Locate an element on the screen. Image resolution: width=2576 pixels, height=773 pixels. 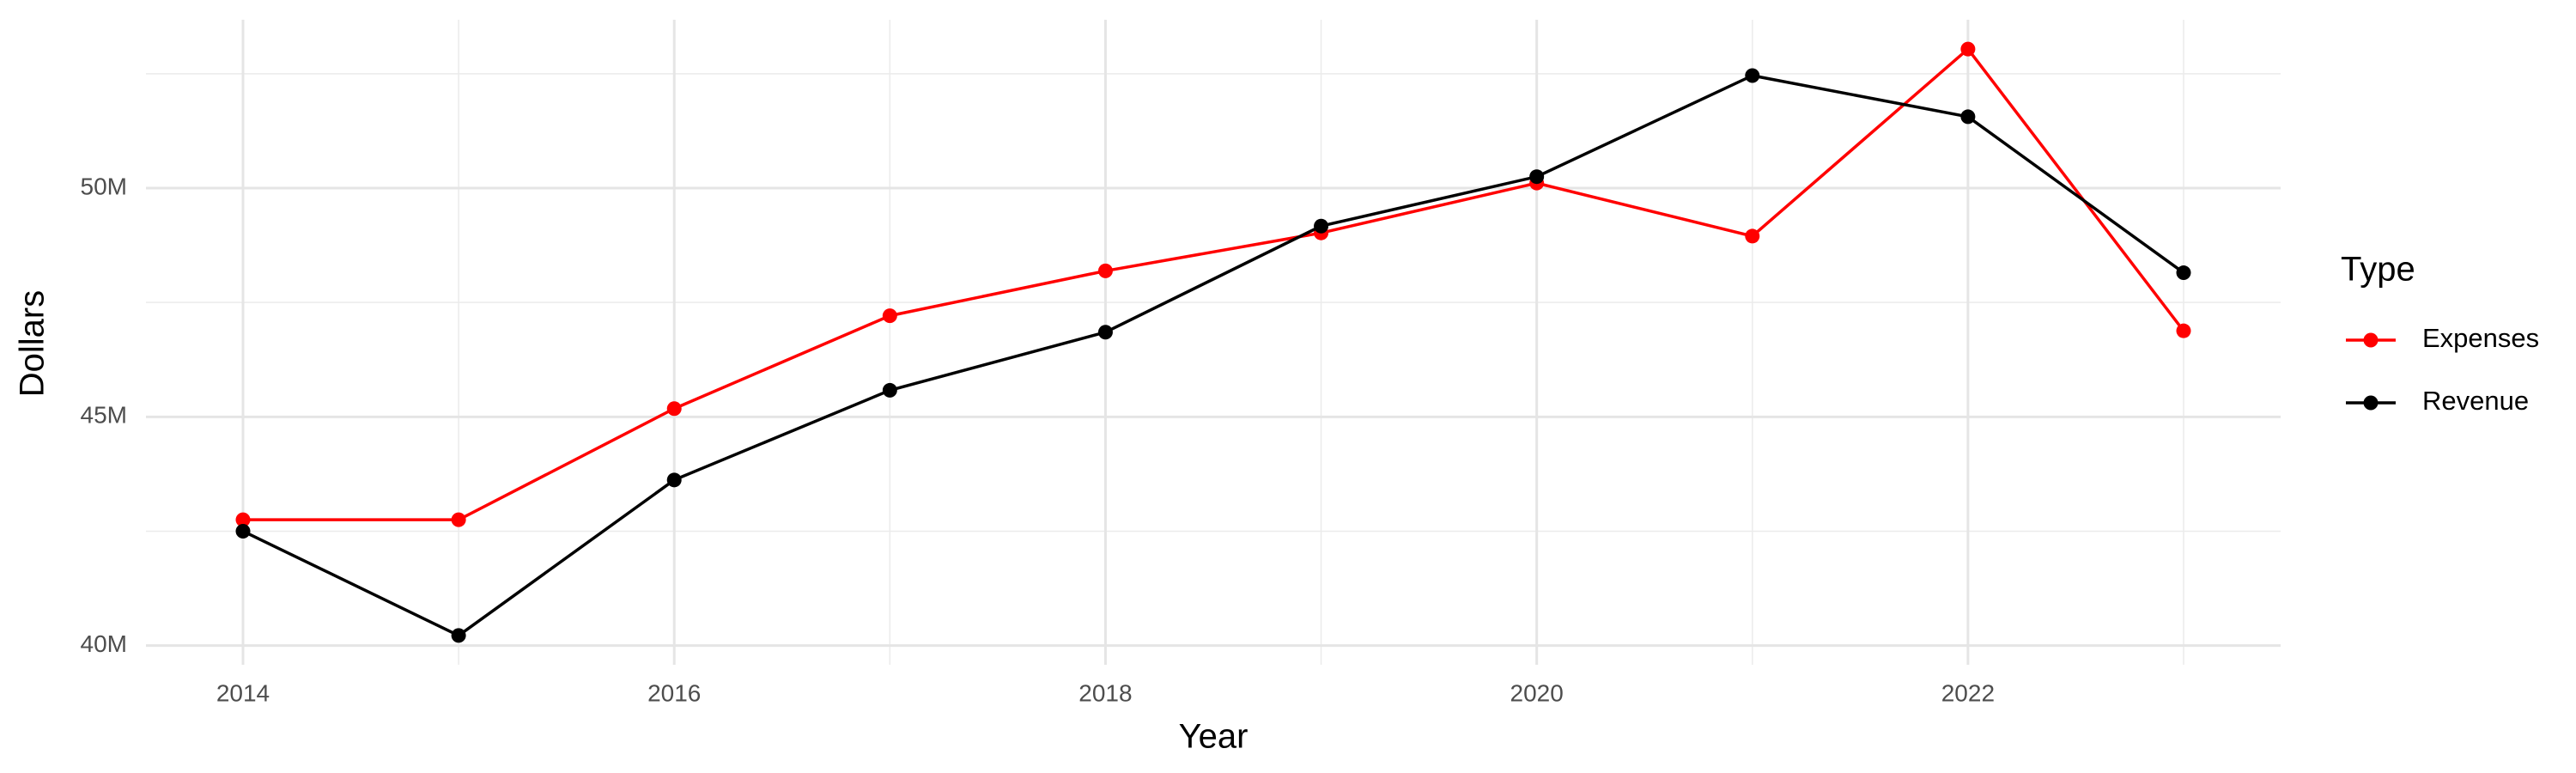
x-tick-label: 2020 is located at coordinates (1537, 692).